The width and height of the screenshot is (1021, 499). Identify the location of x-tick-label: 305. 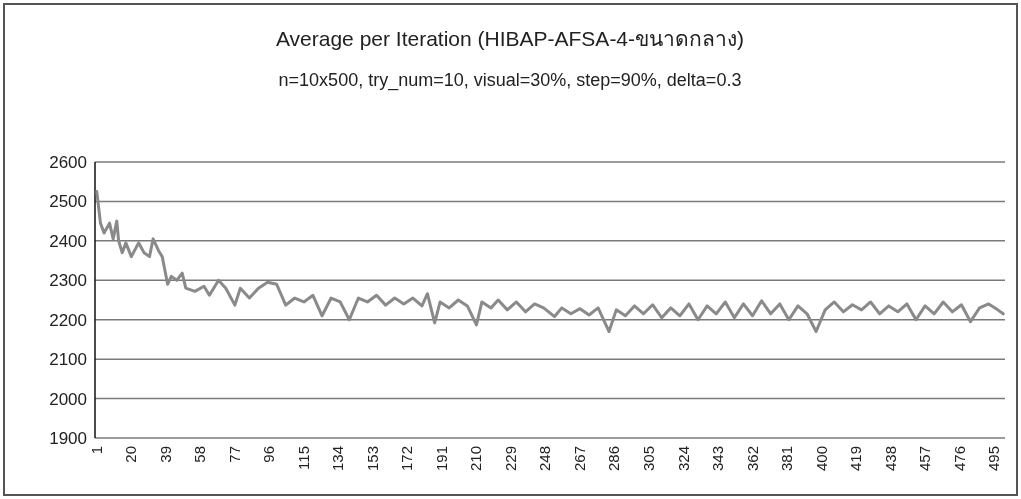
(648, 459).